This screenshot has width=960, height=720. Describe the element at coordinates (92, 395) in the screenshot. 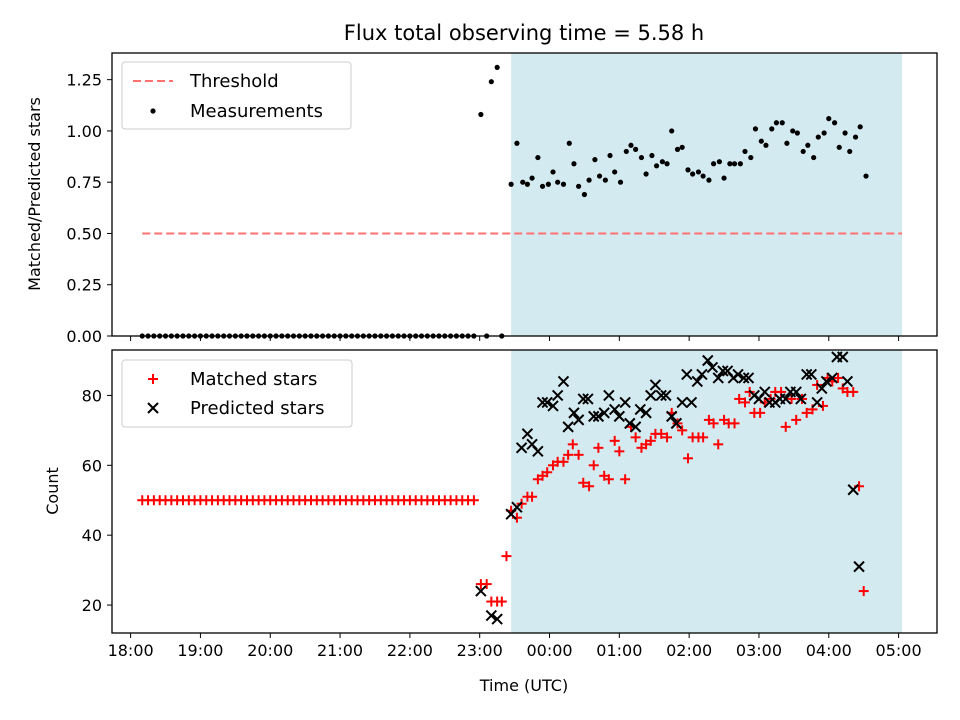

I see `count-y-tick-label: 80` at that location.